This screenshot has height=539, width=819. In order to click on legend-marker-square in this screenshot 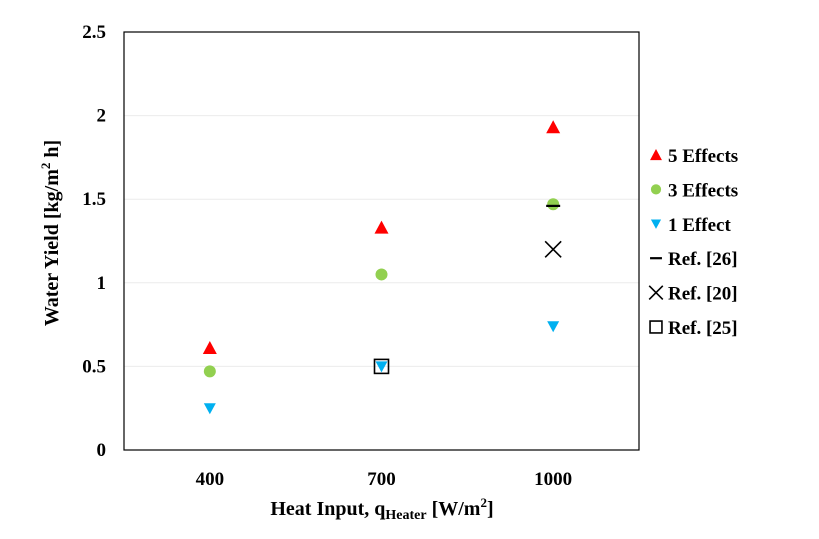, I will do `click(656, 327)`.